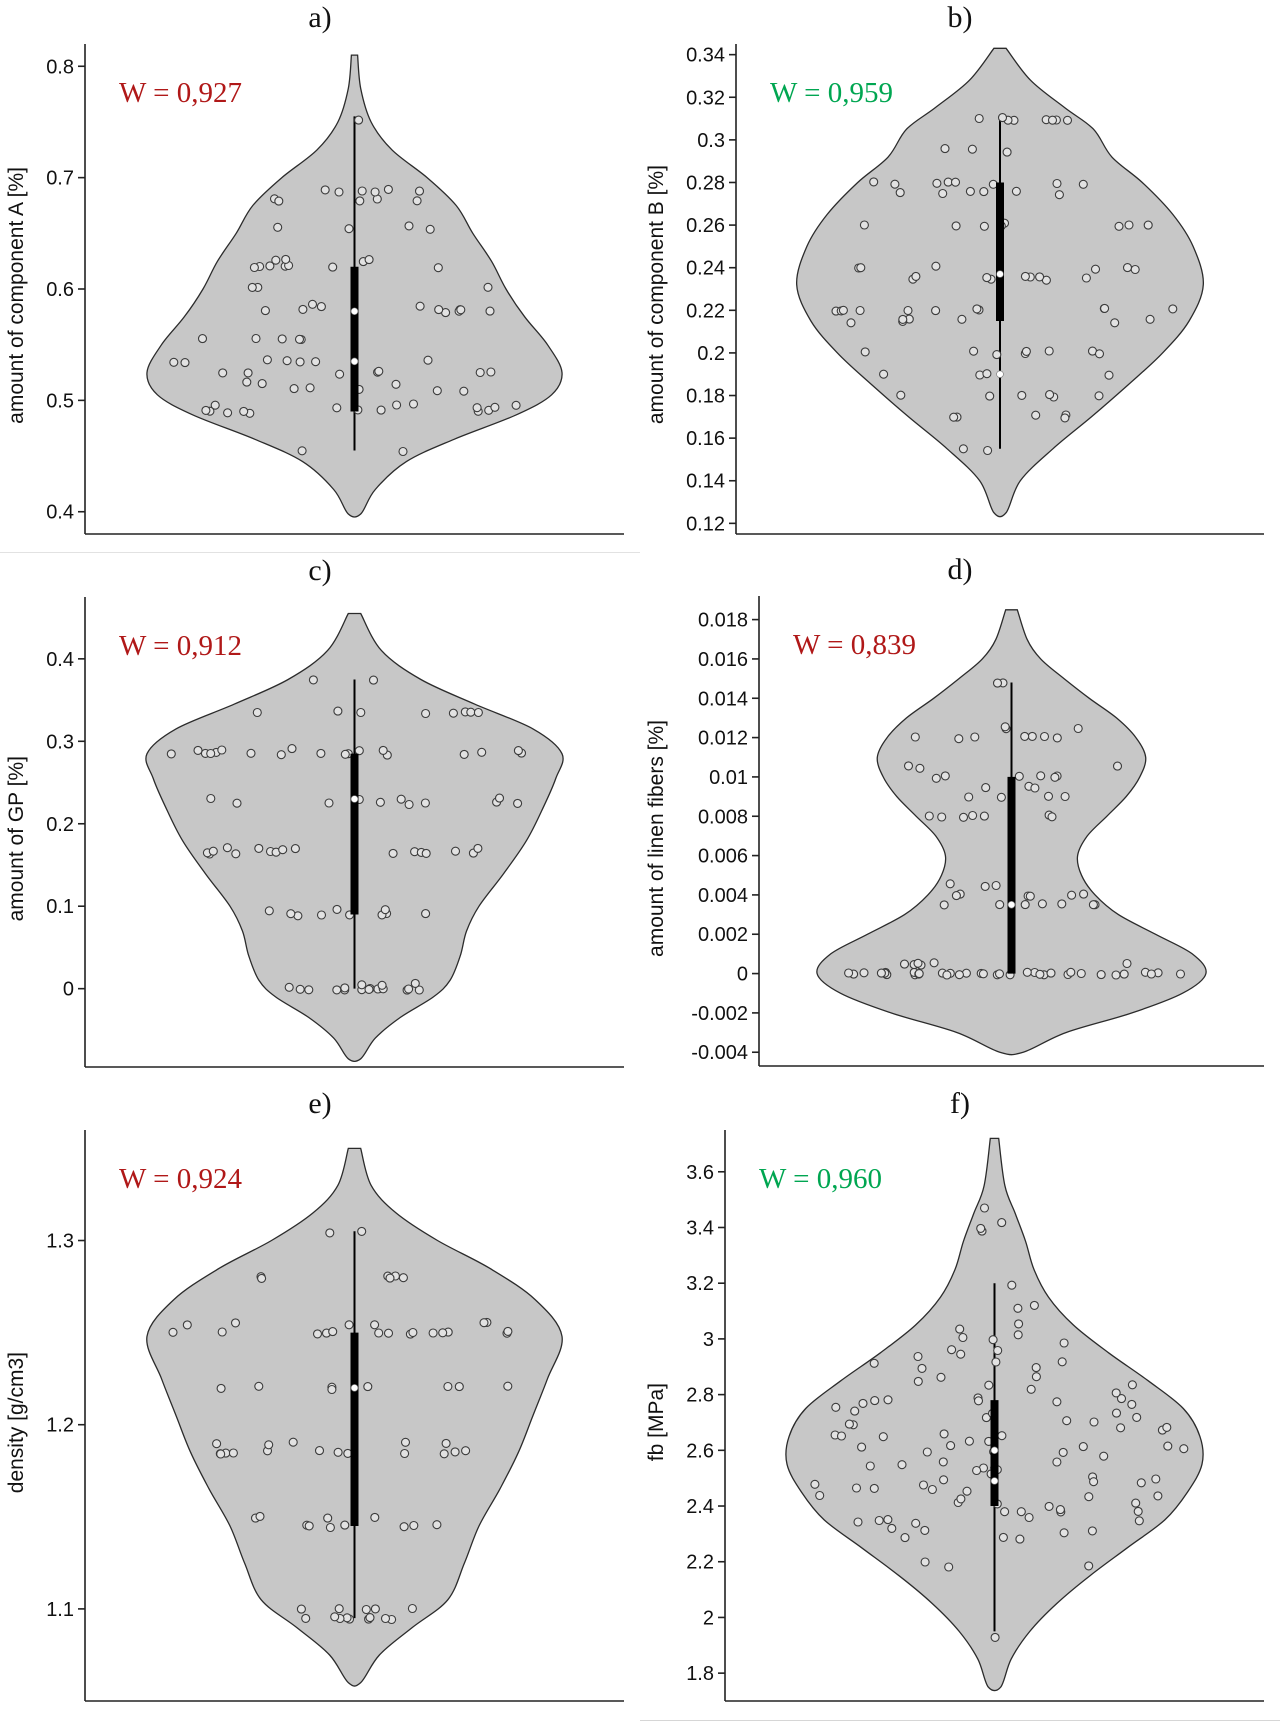 The width and height of the screenshot is (1280, 1721). Describe the element at coordinates (723, 896) in the screenshot. I see `y-tick-label: 0.004` at that location.